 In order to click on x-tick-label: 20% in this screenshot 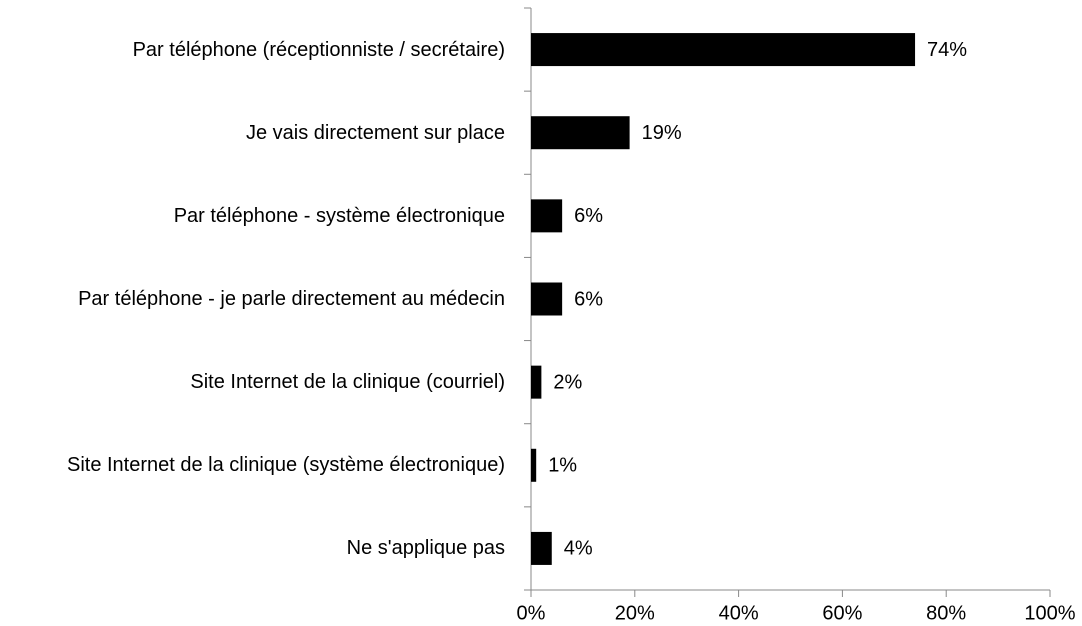, I will do `click(635, 613)`.